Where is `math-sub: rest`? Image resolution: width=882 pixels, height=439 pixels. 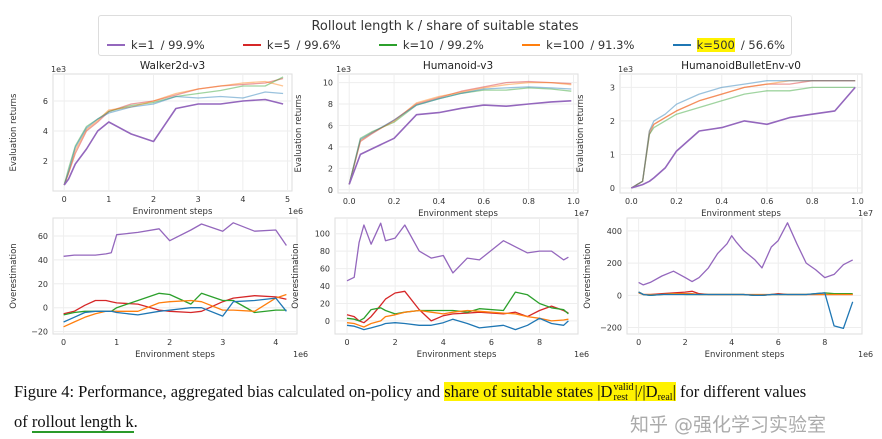 math-sub: rest is located at coordinates (620, 398).